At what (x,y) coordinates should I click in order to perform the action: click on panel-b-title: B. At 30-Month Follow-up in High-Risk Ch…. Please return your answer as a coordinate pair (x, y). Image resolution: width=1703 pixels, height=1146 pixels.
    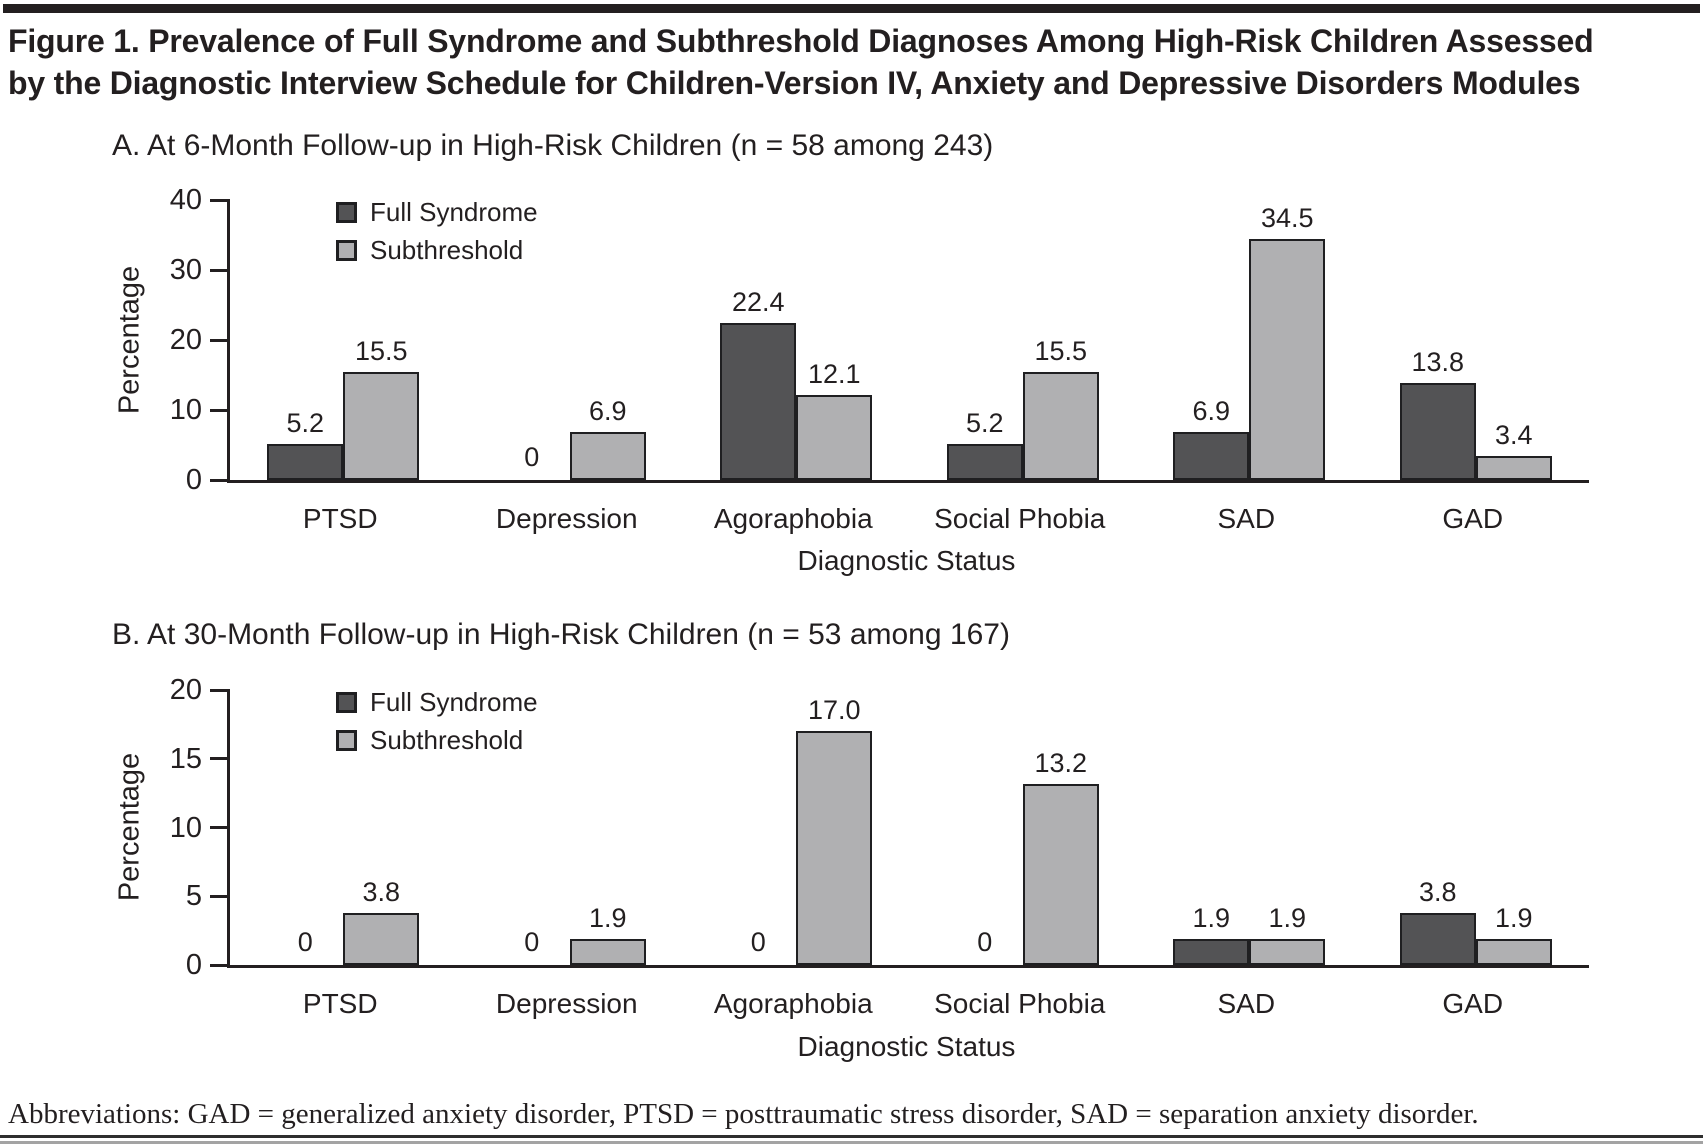
    Looking at the image, I should click on (561, 634).